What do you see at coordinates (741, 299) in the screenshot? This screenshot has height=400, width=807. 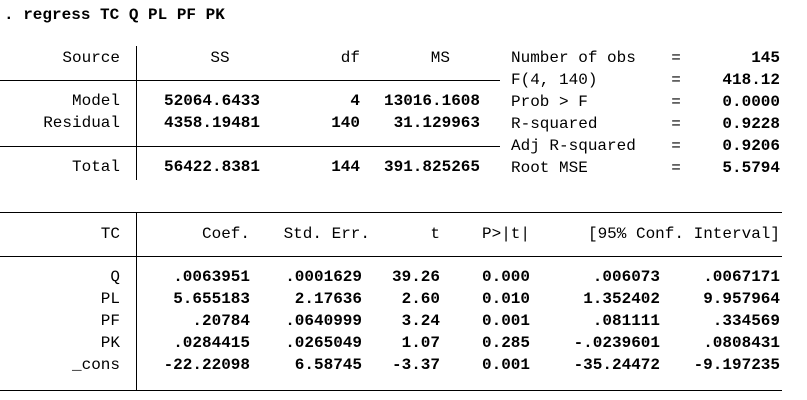 I see `cell: 9.957964` at bounding box center [741, 299].